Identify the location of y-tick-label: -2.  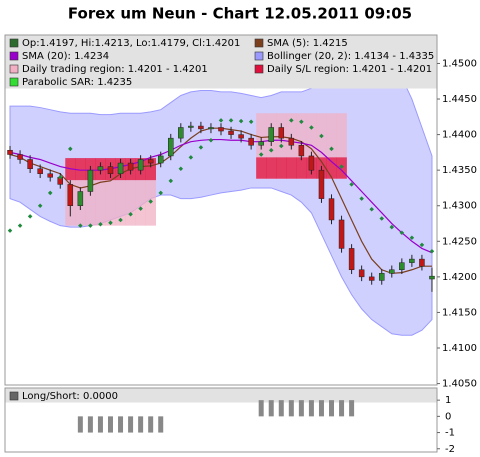
(450, 449).